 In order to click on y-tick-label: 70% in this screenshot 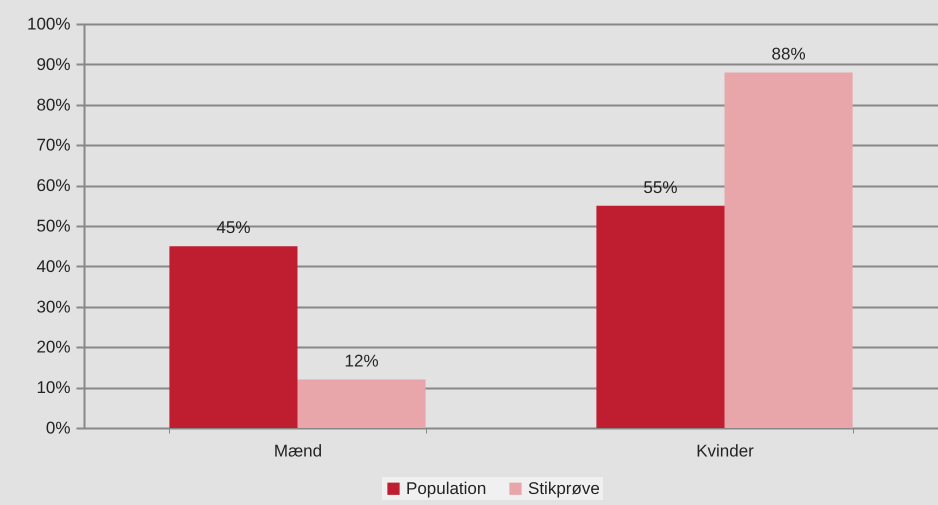, I will do `click(53, 145)`.